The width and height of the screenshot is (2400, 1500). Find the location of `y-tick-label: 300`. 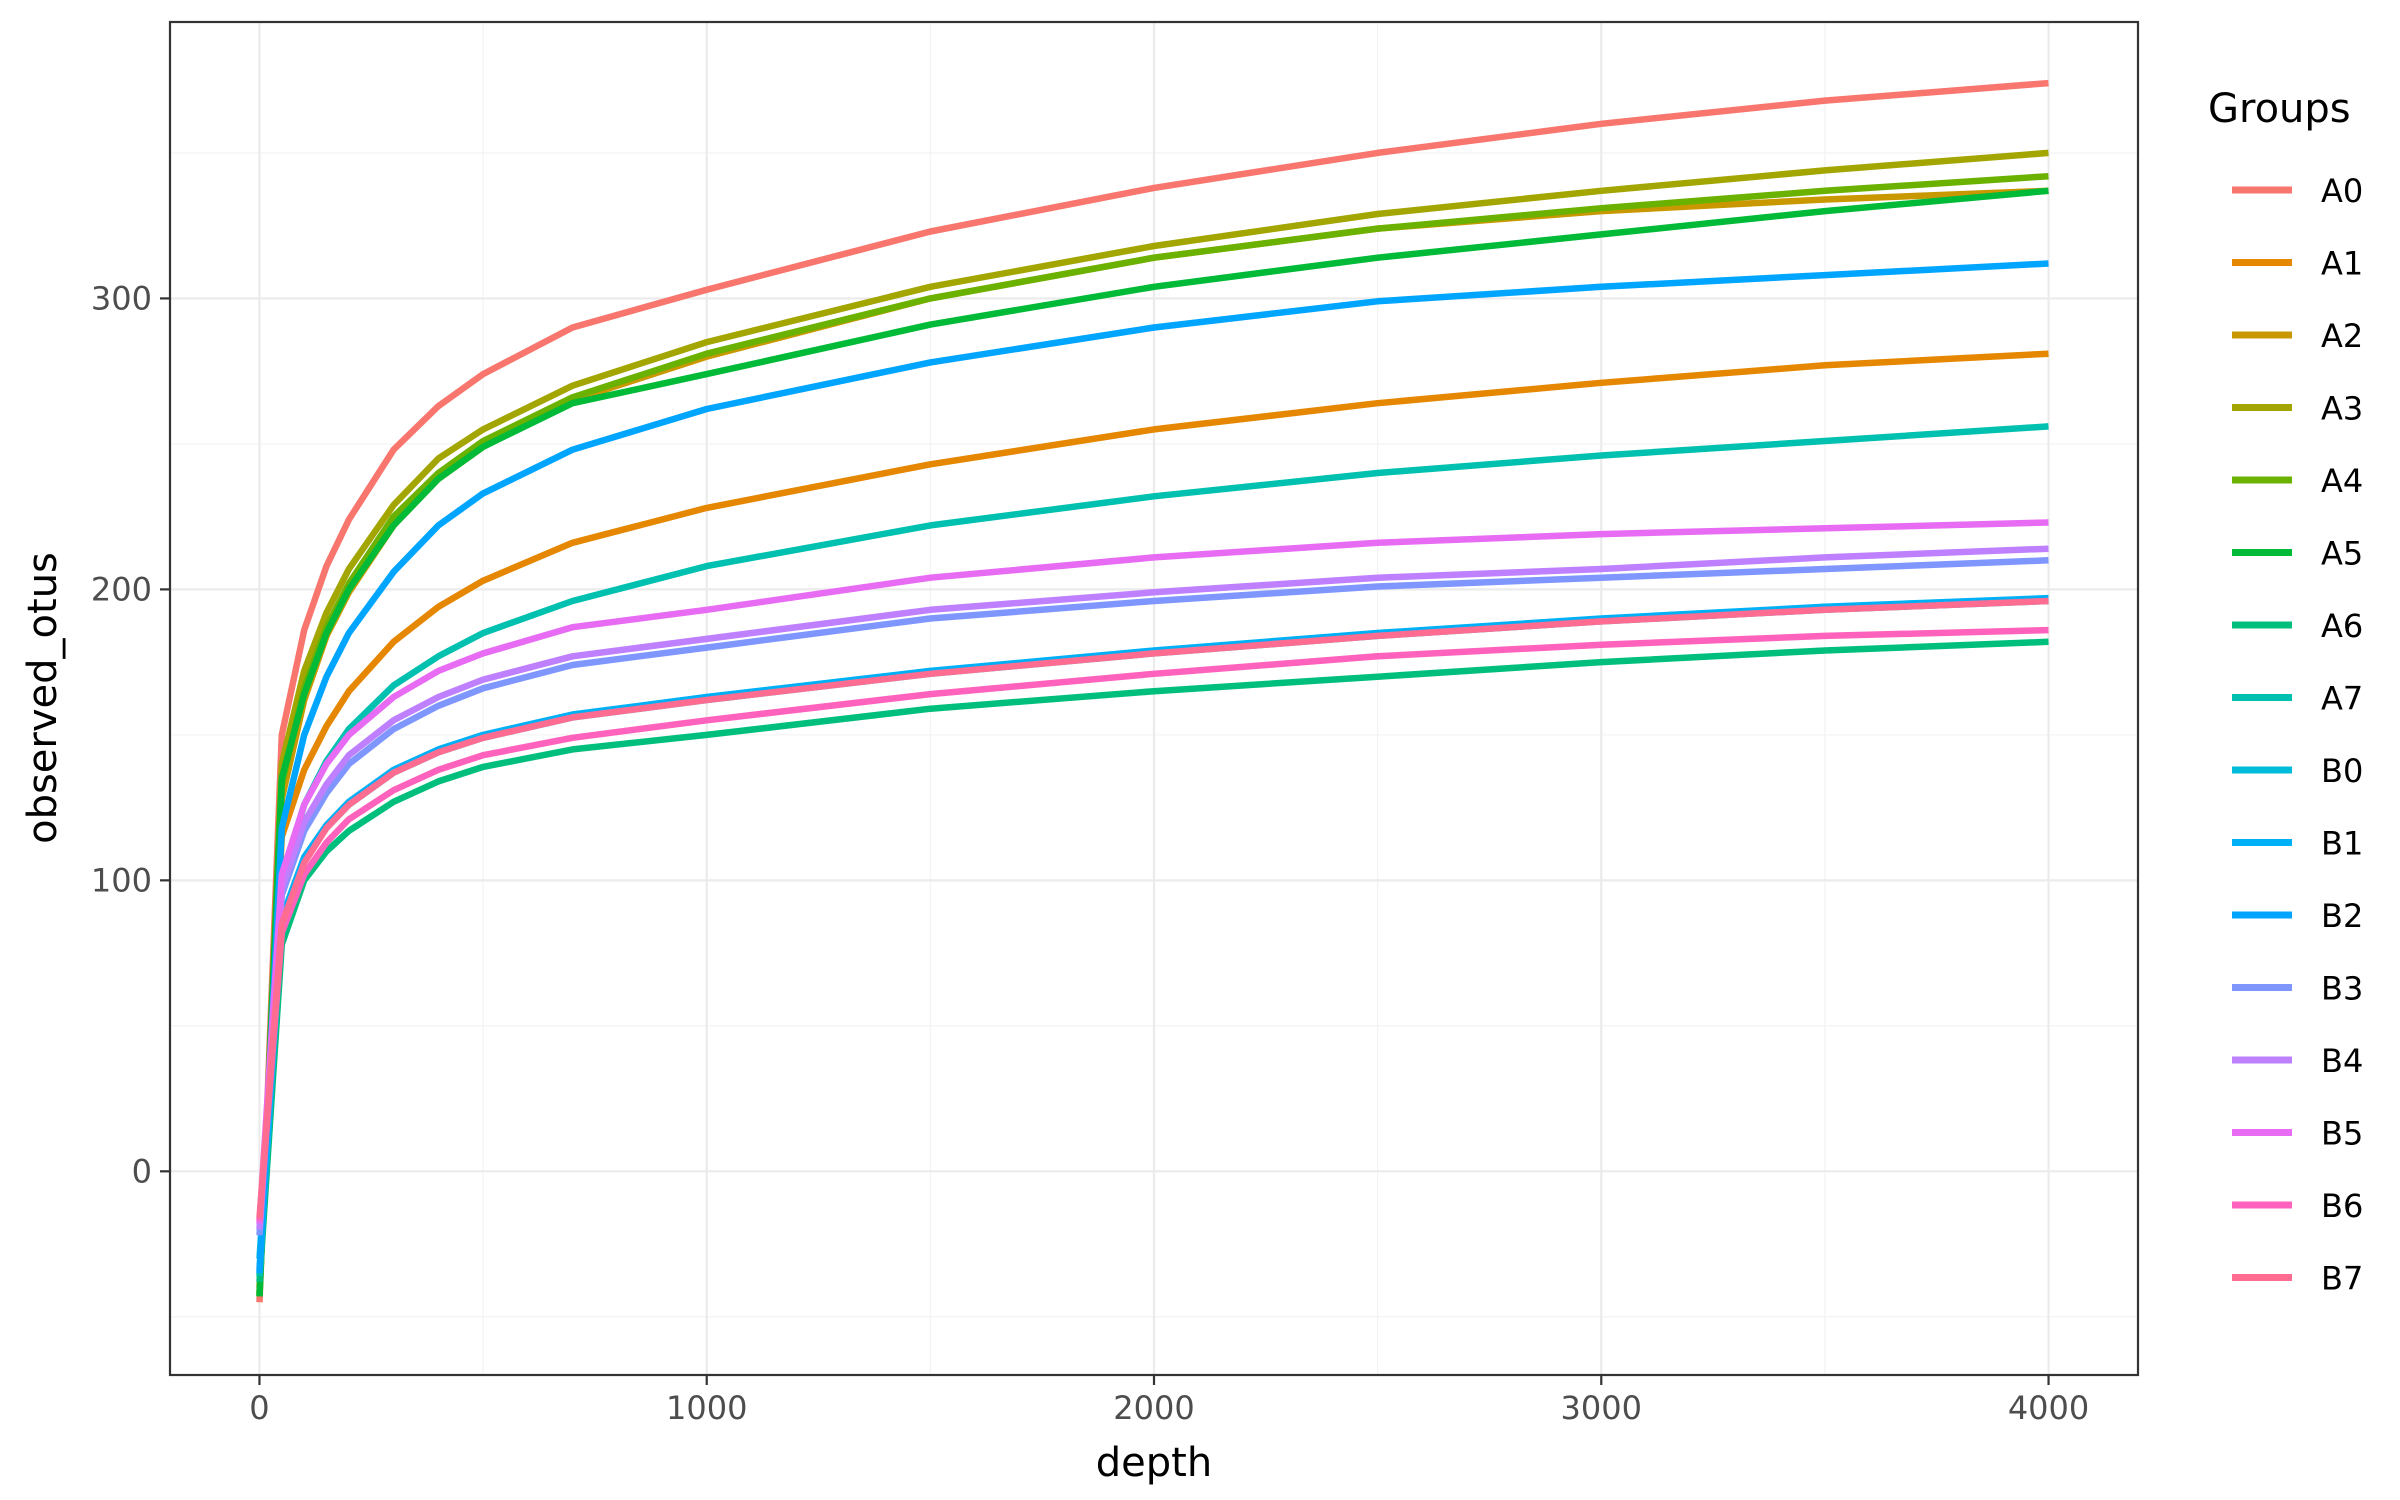

y-tick-label: 300 is located at coordinates (121, 298).